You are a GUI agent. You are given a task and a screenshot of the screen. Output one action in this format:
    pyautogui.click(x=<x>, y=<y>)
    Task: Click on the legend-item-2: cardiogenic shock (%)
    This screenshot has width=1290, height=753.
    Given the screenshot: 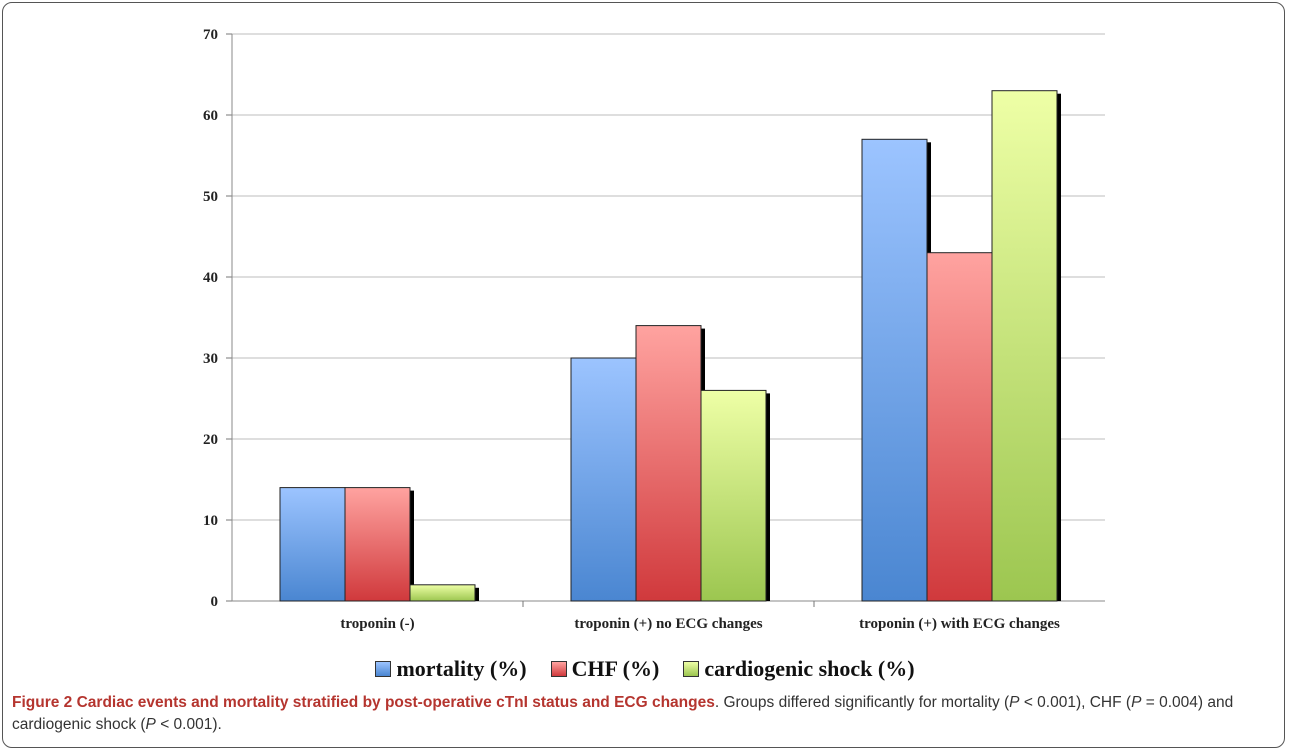 What is the action you would take?
    pyautogui.click(x=799, y=668)
    